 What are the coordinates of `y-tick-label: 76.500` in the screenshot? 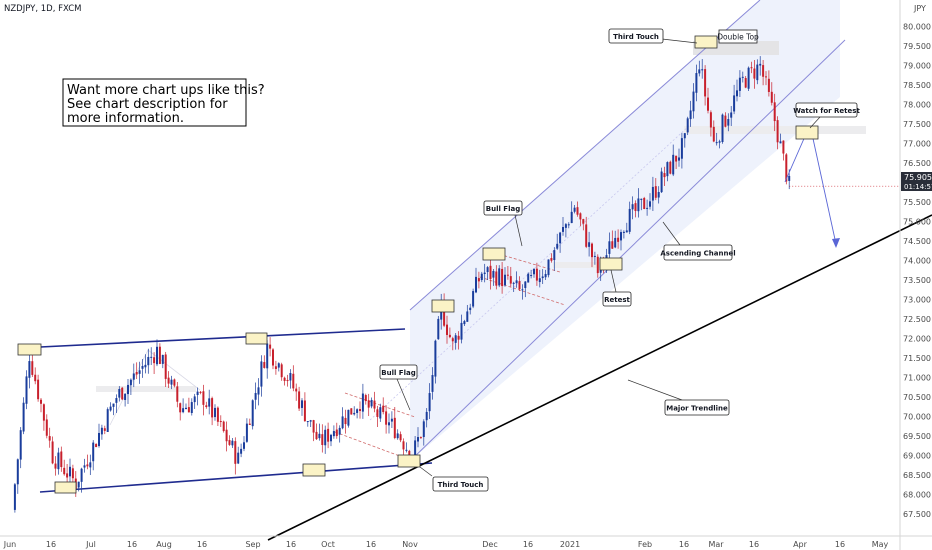 It's located at (917, 163).